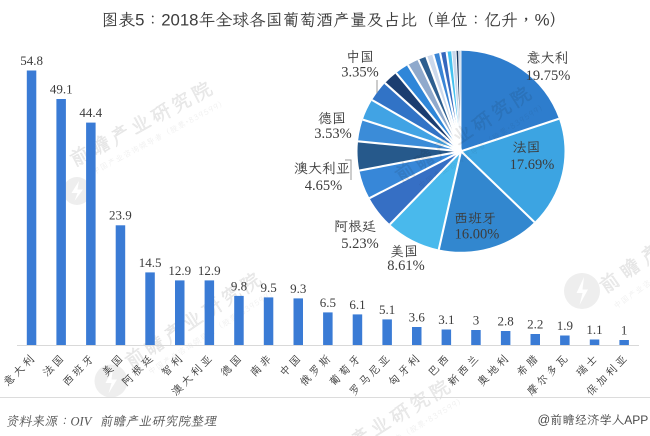 Image resolution: width=650 pixels, height=436 pixels. I want to click on svg-text: 6.1, so click(357, 304).